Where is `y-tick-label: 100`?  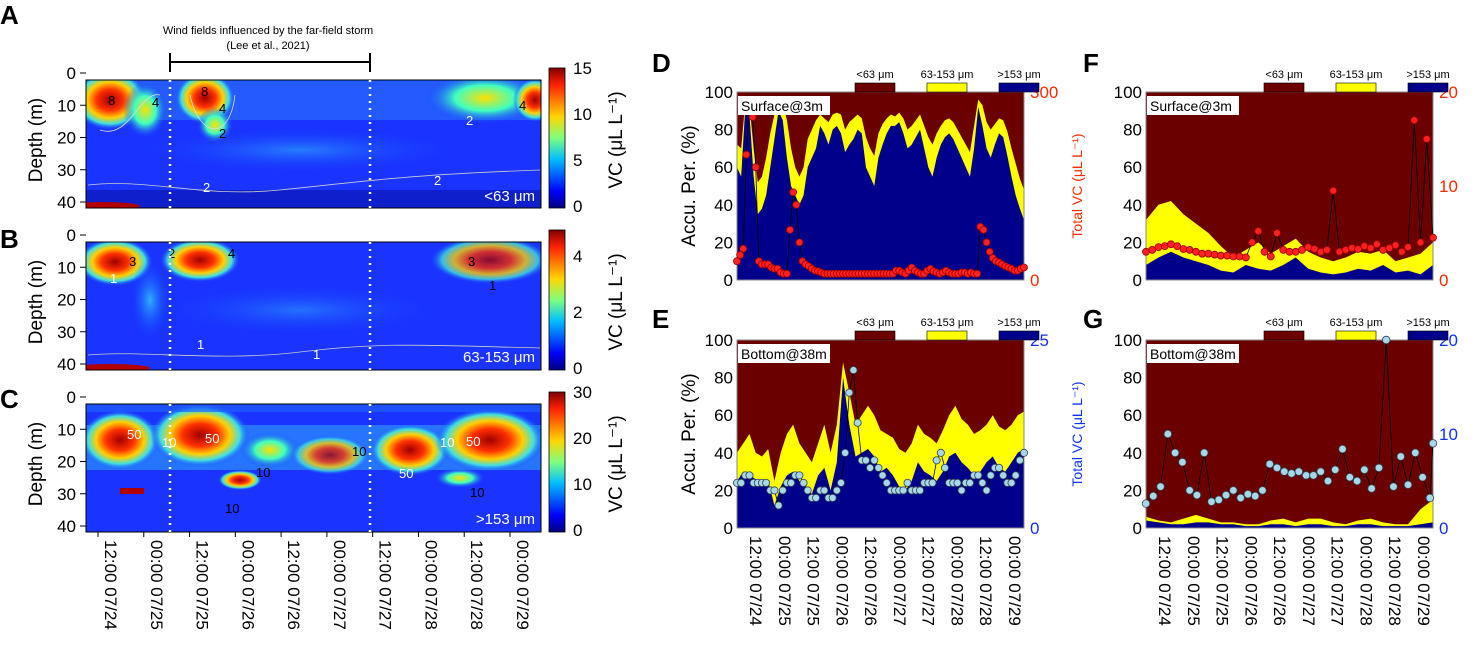 y-tick-label: 100 is located at coordinates (719, 92).